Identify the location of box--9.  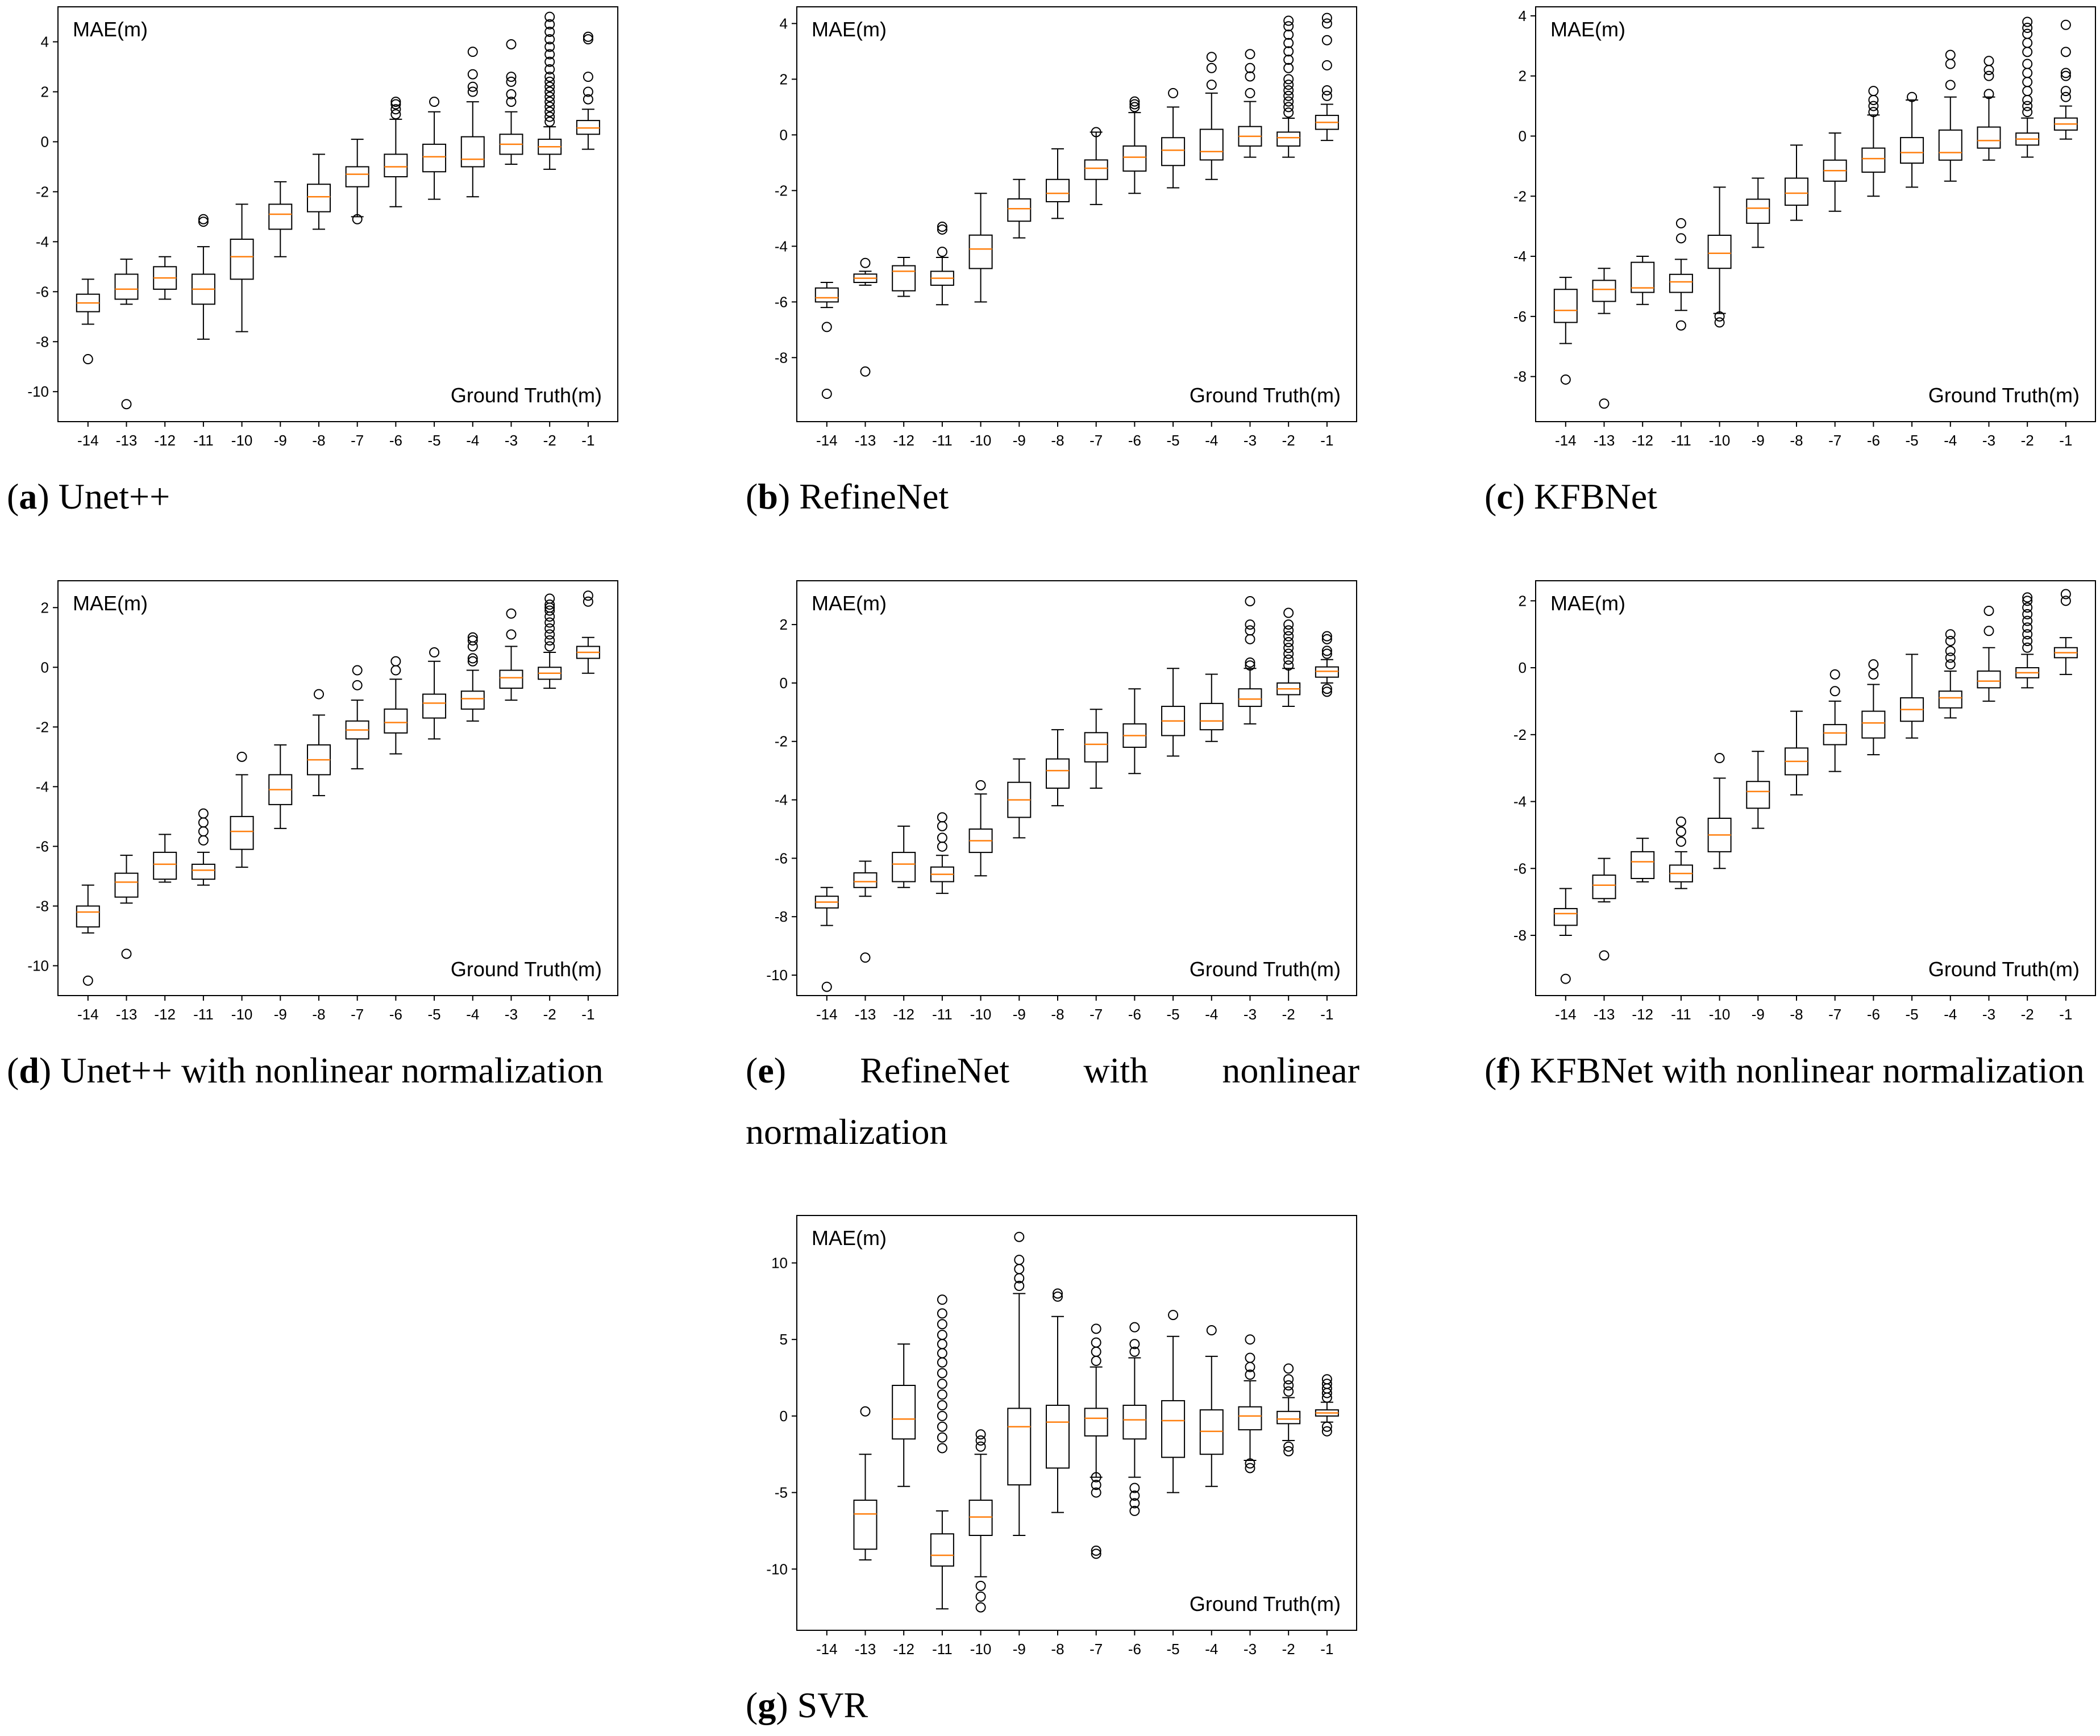
(1758, 212).